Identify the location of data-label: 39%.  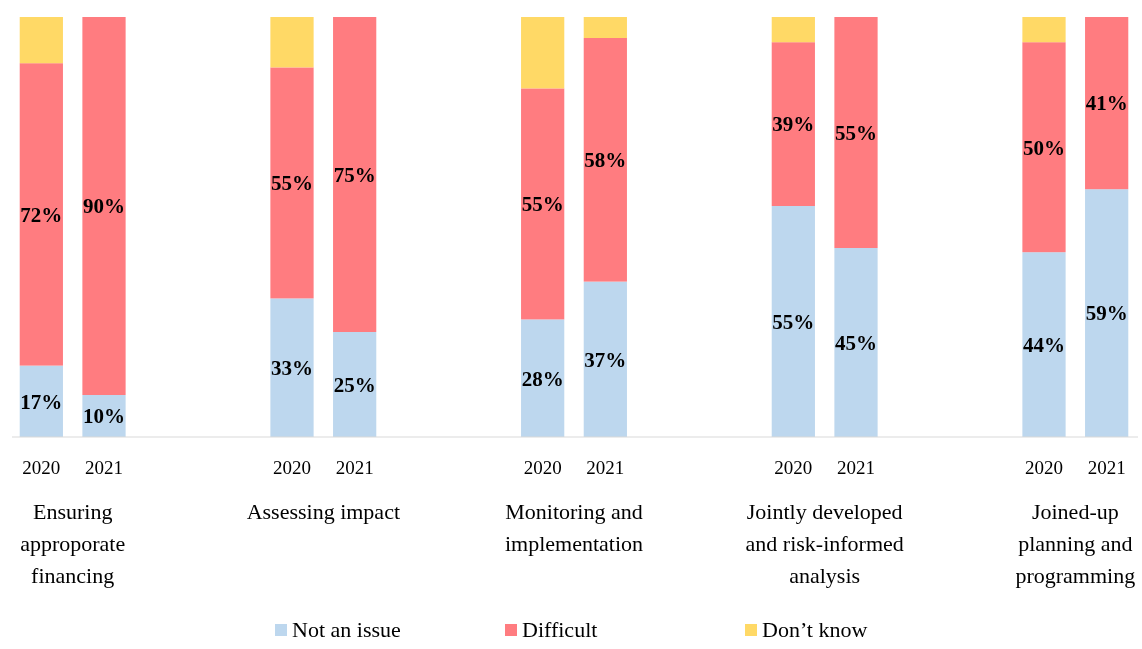
(793, 124).